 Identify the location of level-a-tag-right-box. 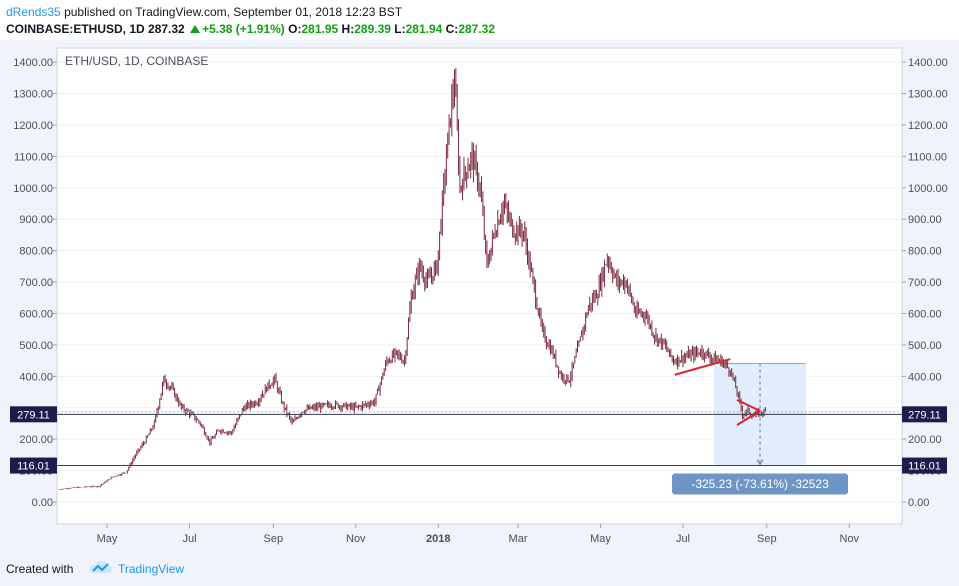
(924, 414).